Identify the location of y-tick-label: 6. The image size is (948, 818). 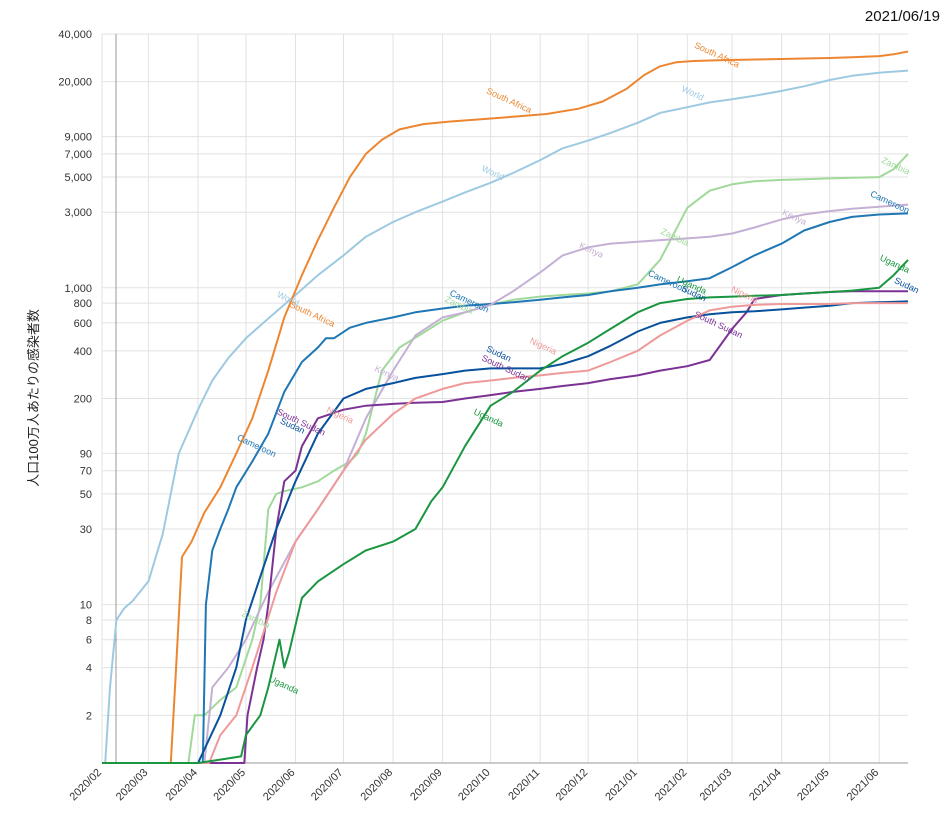
(89, 641).